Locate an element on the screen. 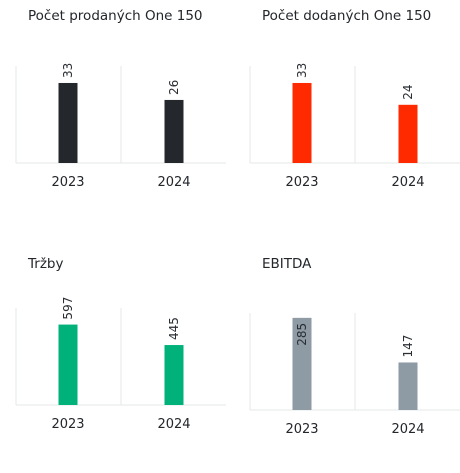 This screenshot has height=473, width=460. chart-title: EBITDA is located at coordinates (287, 264).